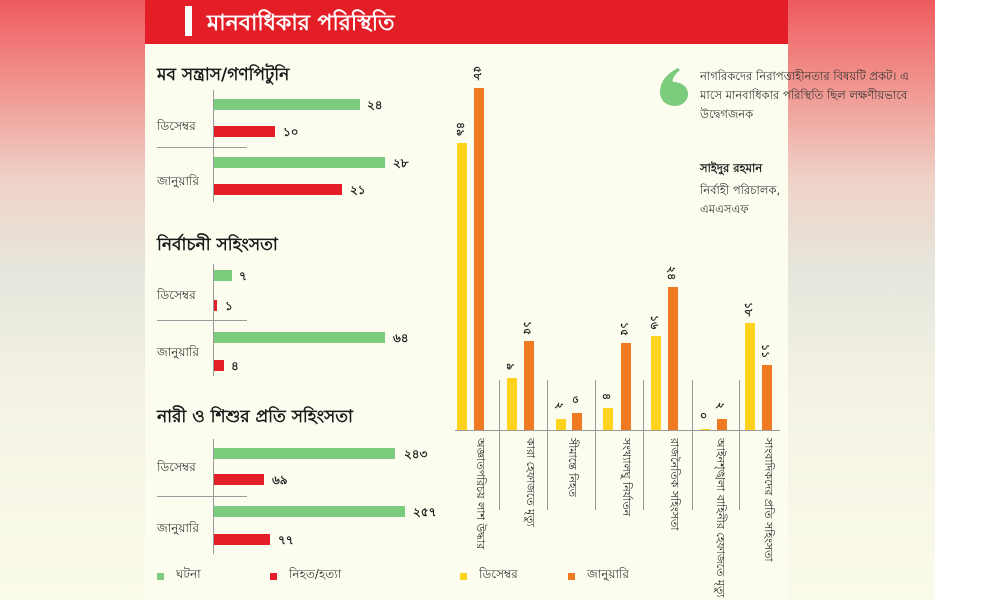  I want to click on category-label: অজ্ঞাতপরিচয় লাশ উদ্ধার, so click(480, 494).